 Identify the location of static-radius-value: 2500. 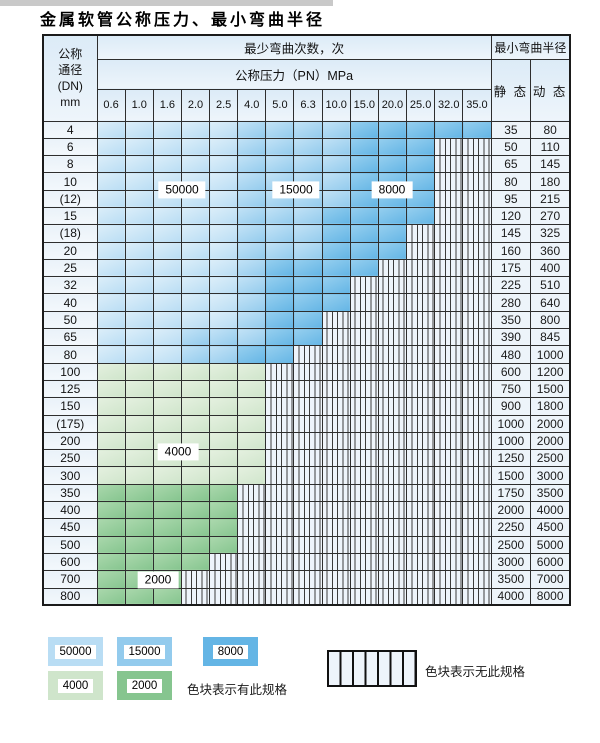
(511, 544).